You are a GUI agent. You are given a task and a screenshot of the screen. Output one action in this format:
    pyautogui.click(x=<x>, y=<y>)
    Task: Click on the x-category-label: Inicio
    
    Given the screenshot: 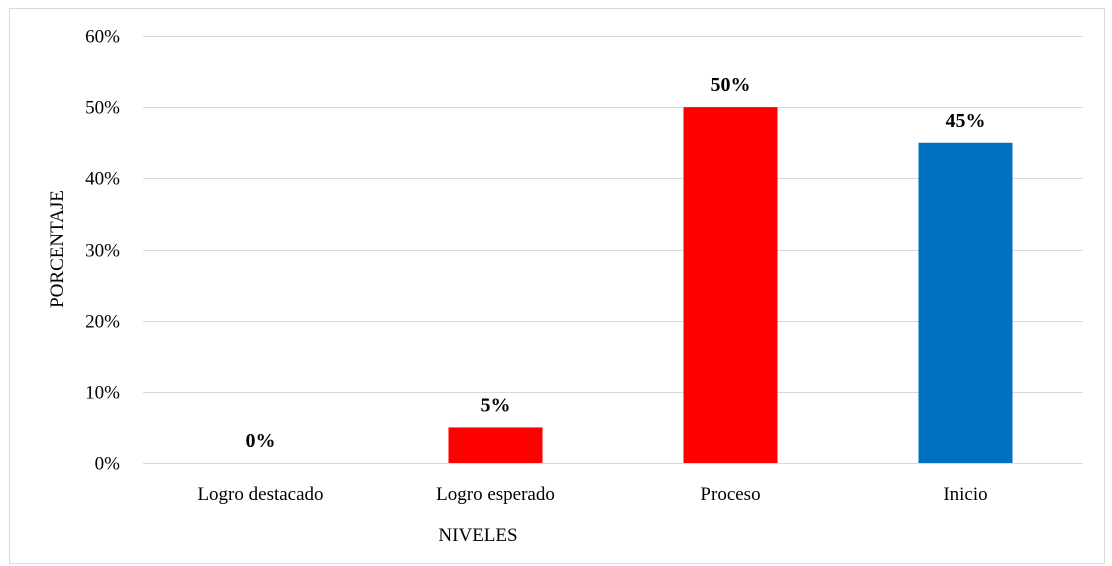 What is the action you would take?
    pyautogui.click(x=965, y=494)
    